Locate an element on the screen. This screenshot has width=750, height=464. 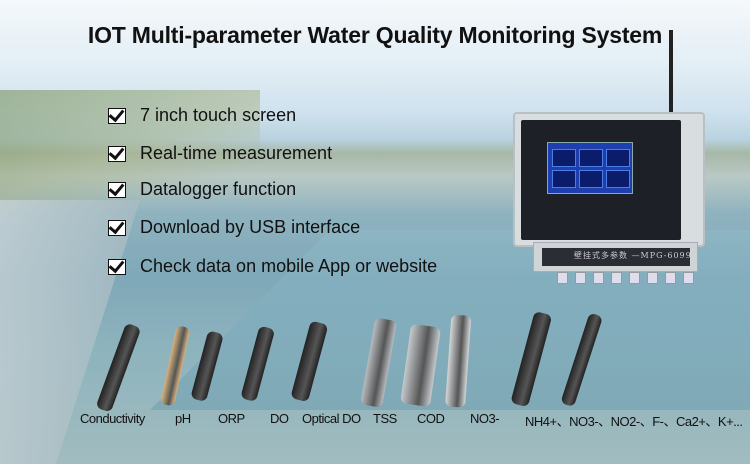
sensor-label: Optical DO is located at coordinates (331, 418).